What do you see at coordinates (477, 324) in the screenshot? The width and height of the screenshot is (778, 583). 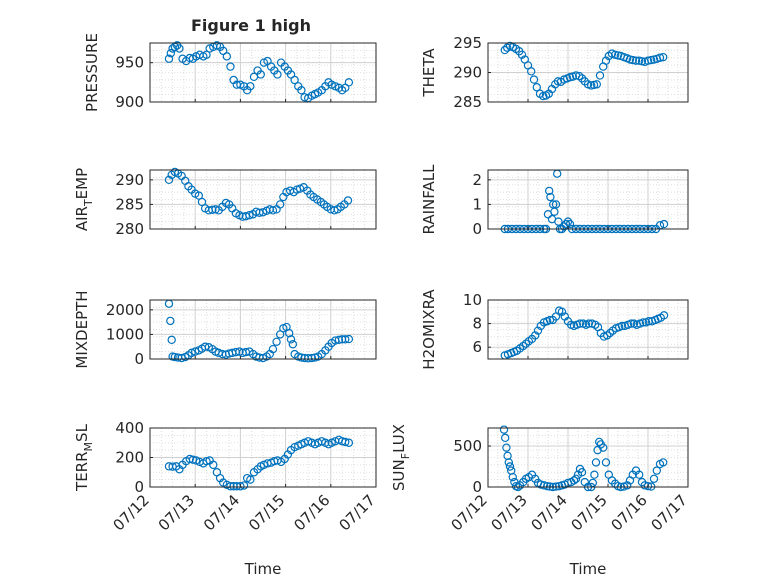 I see `y-tick-label: 8` at bounding box center [477, 324].